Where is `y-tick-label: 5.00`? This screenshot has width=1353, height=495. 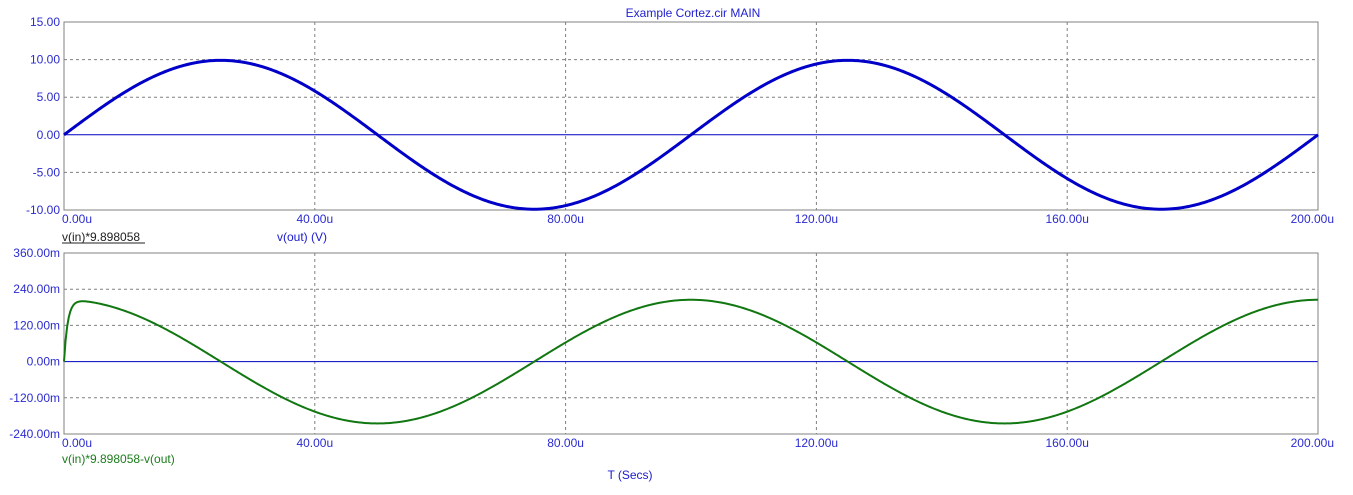 y-tick-label: 5.00 is located at coordinates (49, 97).